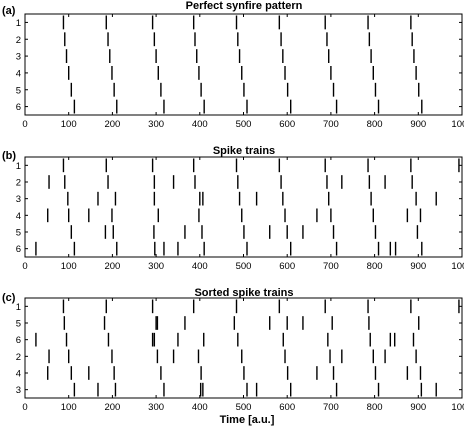 Image resolution: width=464 pixels, height=426 pixels. Describe the element at coordinates (9, 156) in the screenshot. I see `panel-b-letter: (b)` at that location.